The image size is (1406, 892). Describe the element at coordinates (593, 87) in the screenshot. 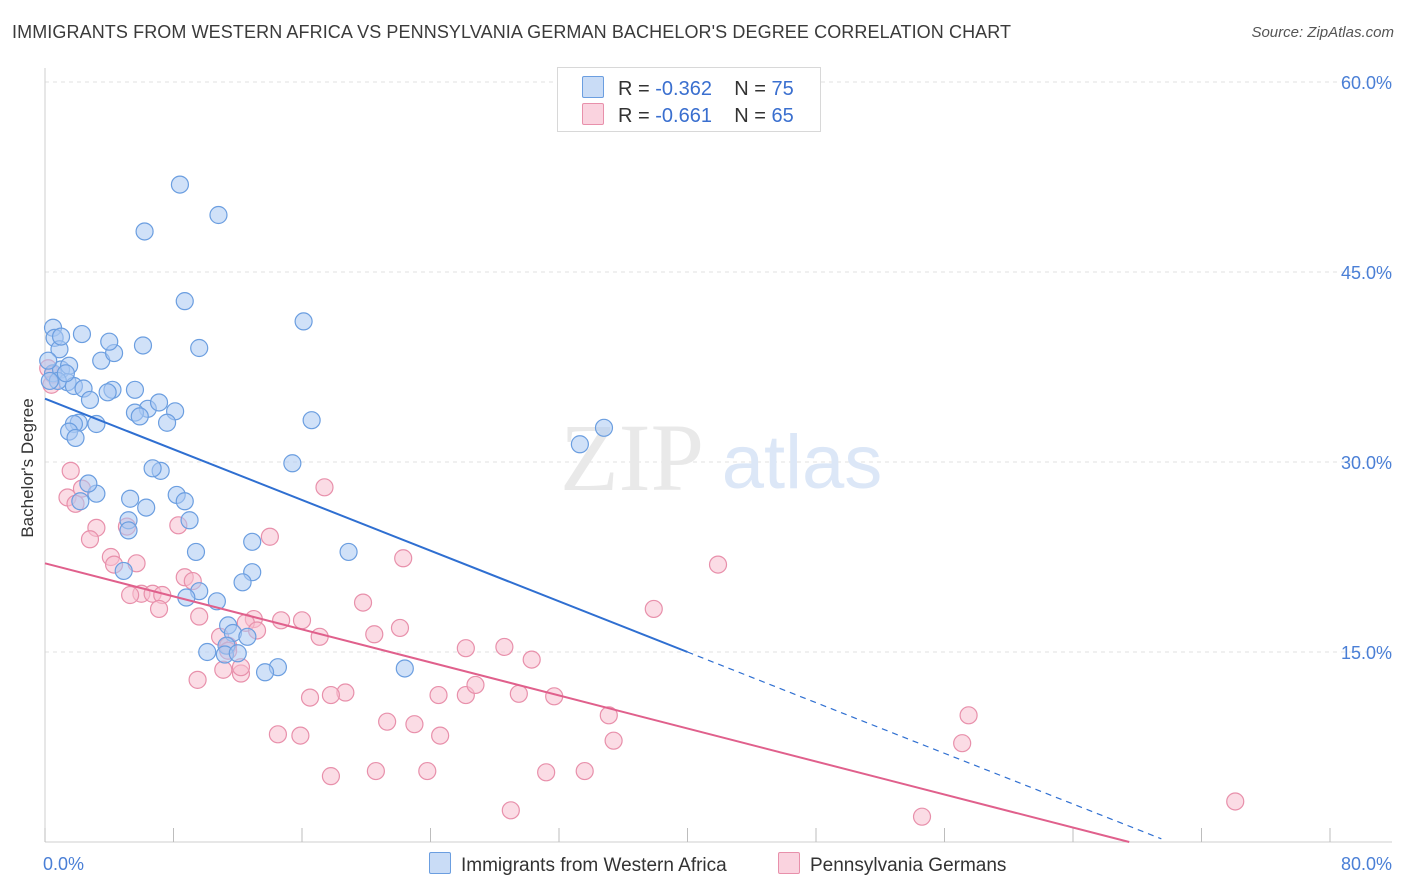

I see `legend-swatch-blue` at that location.